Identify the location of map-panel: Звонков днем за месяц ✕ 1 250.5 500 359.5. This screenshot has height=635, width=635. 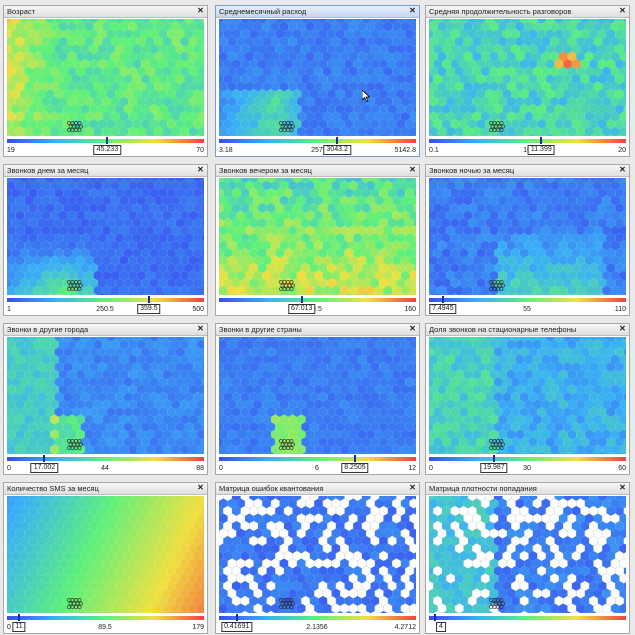
(105, 240).